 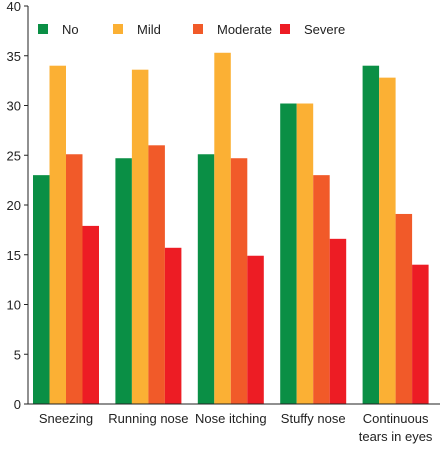 I want to click on x-category-label: Sneezing, so click(x=66, y=418).